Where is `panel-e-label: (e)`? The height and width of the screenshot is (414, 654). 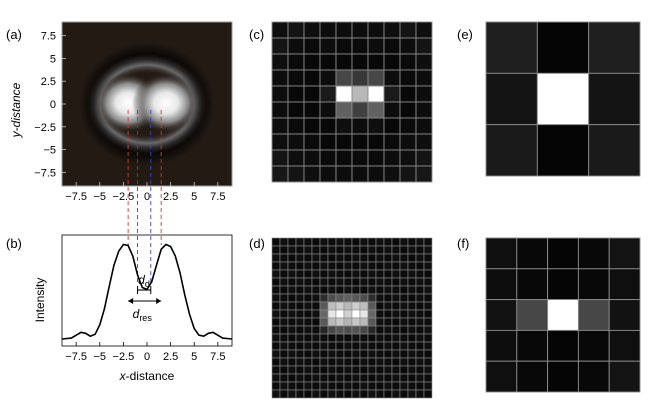
panel-e-label: (e) is located at coordinates (465, 34).